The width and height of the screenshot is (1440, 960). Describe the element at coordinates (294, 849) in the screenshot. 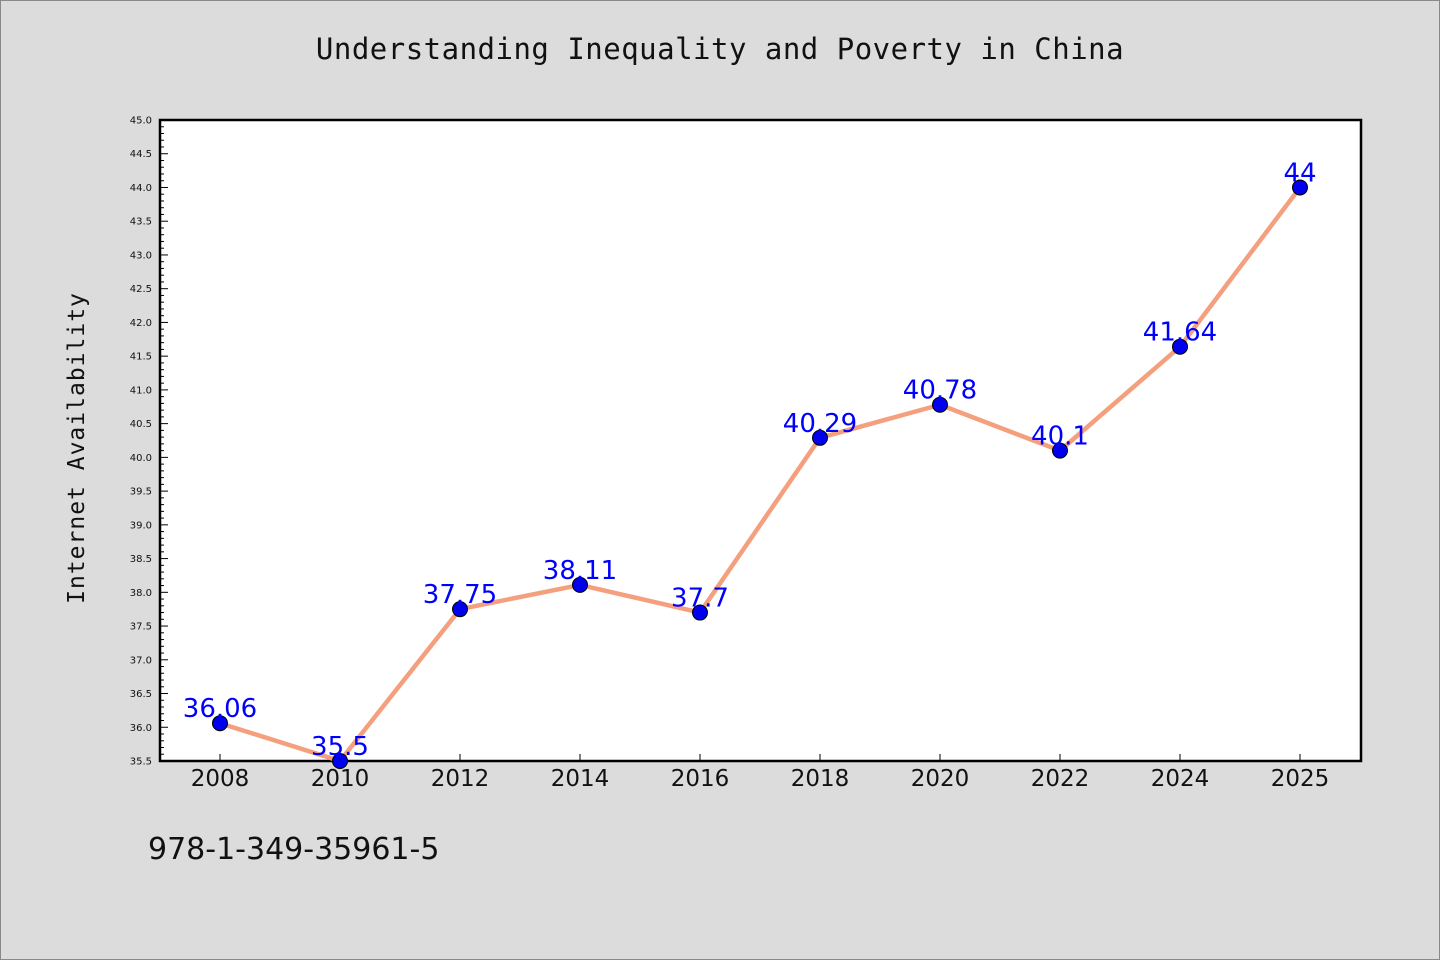

I see `footer-code: 978-1-349-35961-5` at that location.